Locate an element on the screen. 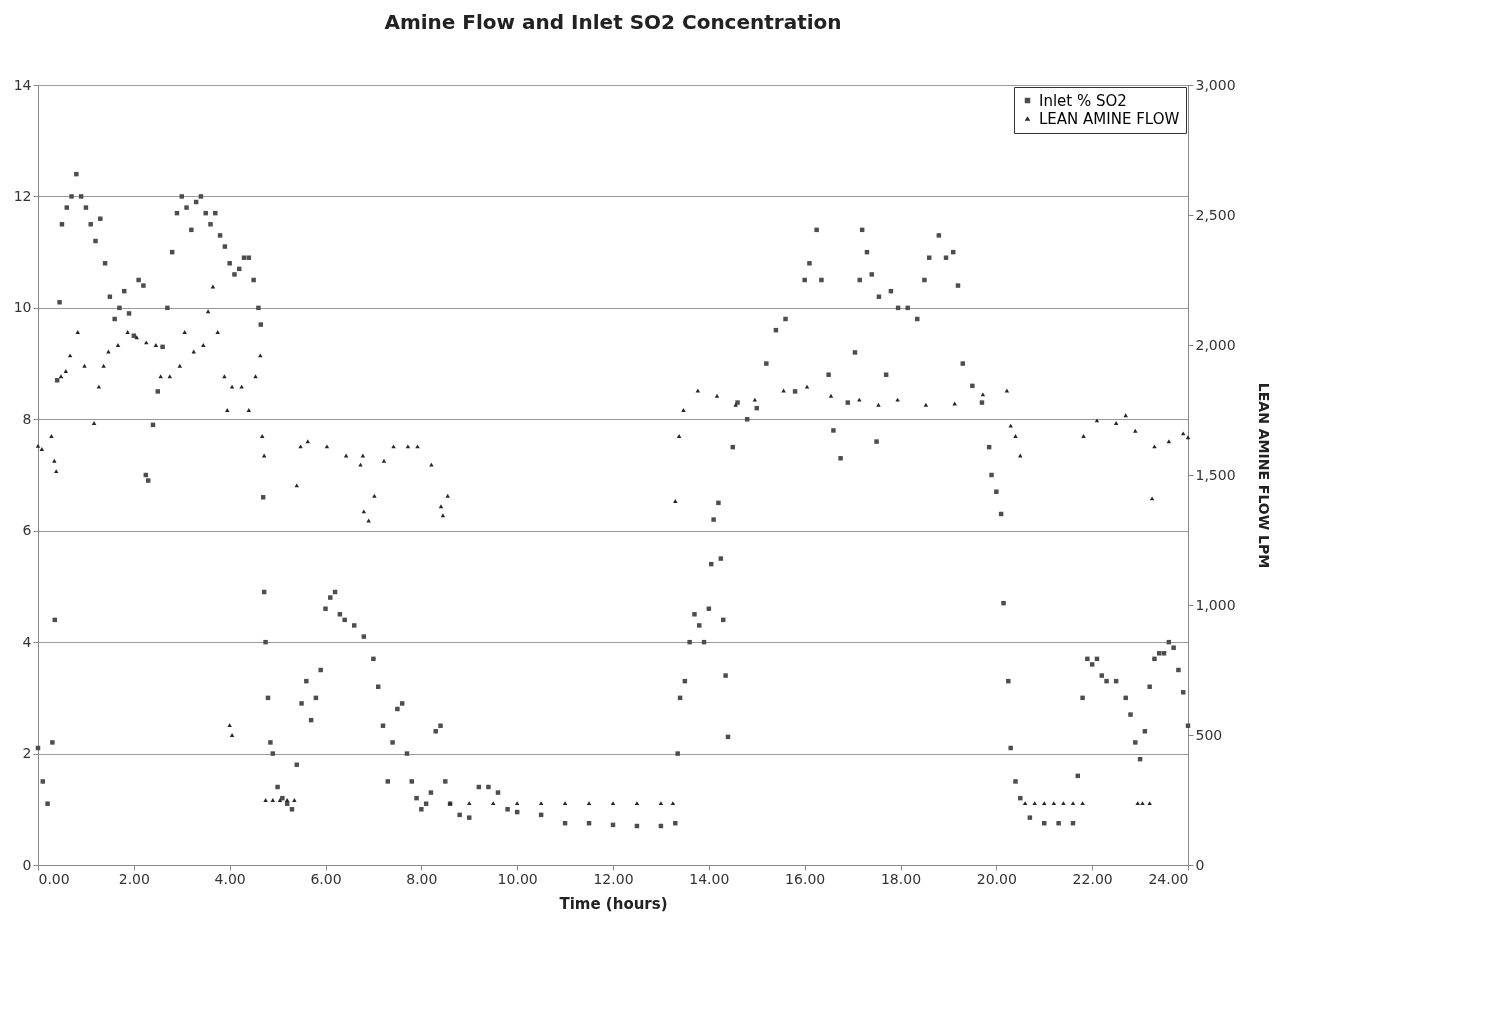 The width and height of the screenshot is (1512, 1025). y-tick-label: 6 is located at coordinates (27, 530).